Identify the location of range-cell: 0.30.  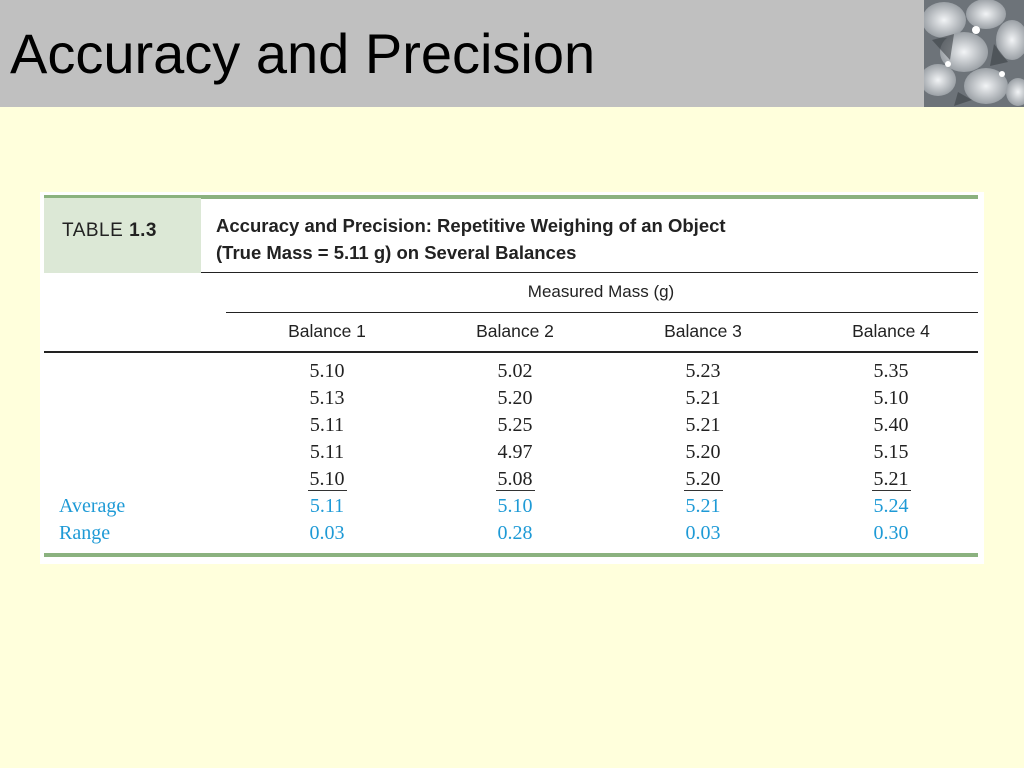
(891, 533).